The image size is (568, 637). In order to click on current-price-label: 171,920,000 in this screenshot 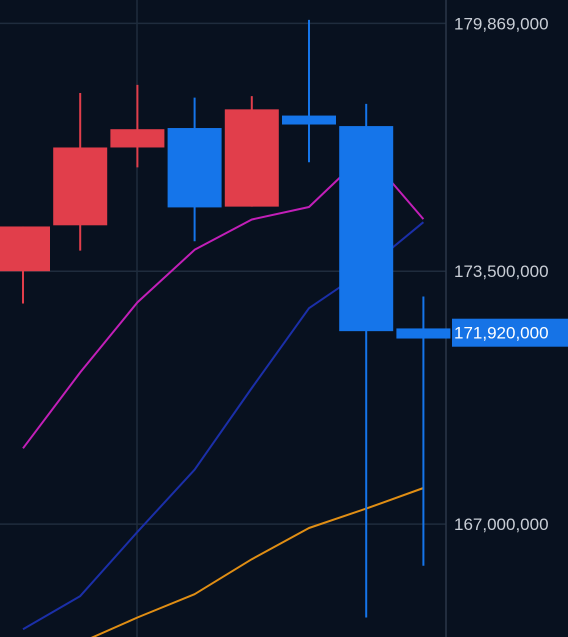, I will do `click(501, 333)`.